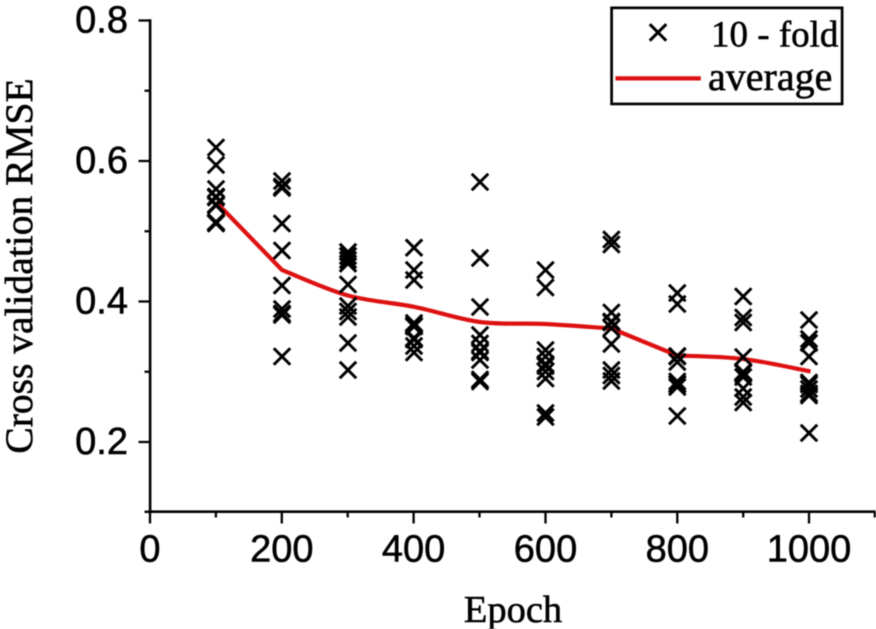 The height and width of the screenshot is (629, 876). I want to click on svg-text: 600, so click(545, 550).